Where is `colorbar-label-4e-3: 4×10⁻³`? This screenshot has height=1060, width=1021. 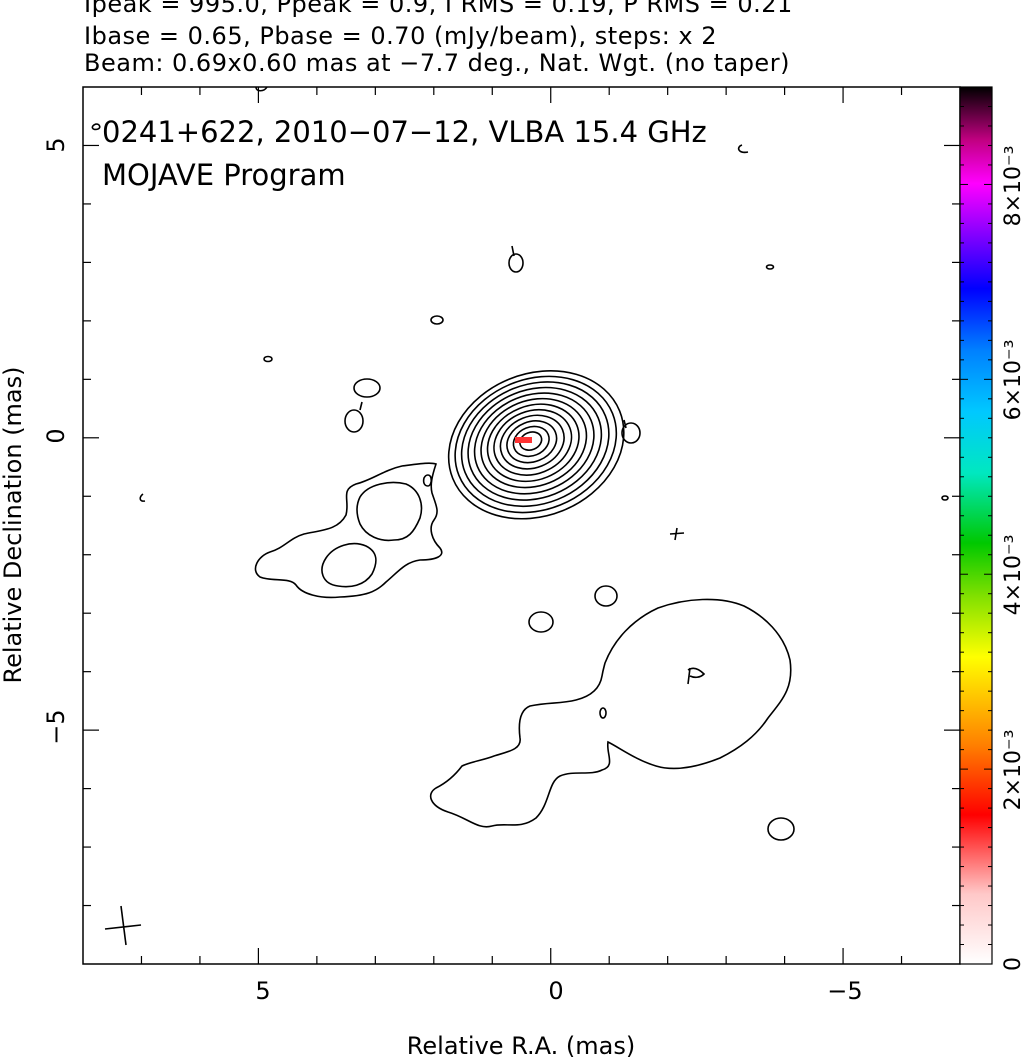 colorbar-label-4e-3: 4×10⁻³ is located at coordinates (1011, 575).